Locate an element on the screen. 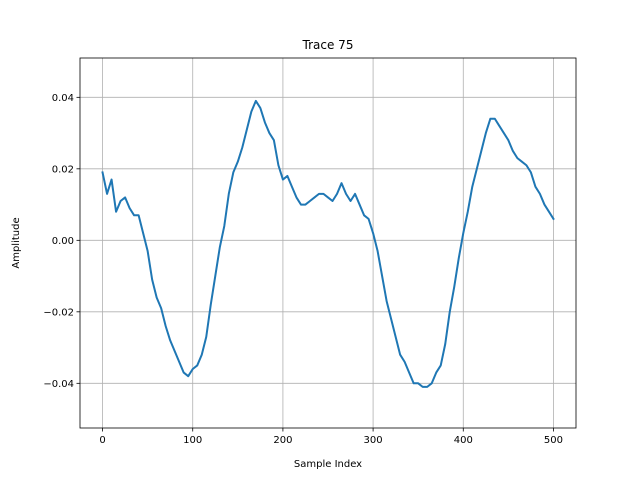 This screenshot has height=480, width=640. y-tick-label: 0.02 is located at coordinates (63, 169).